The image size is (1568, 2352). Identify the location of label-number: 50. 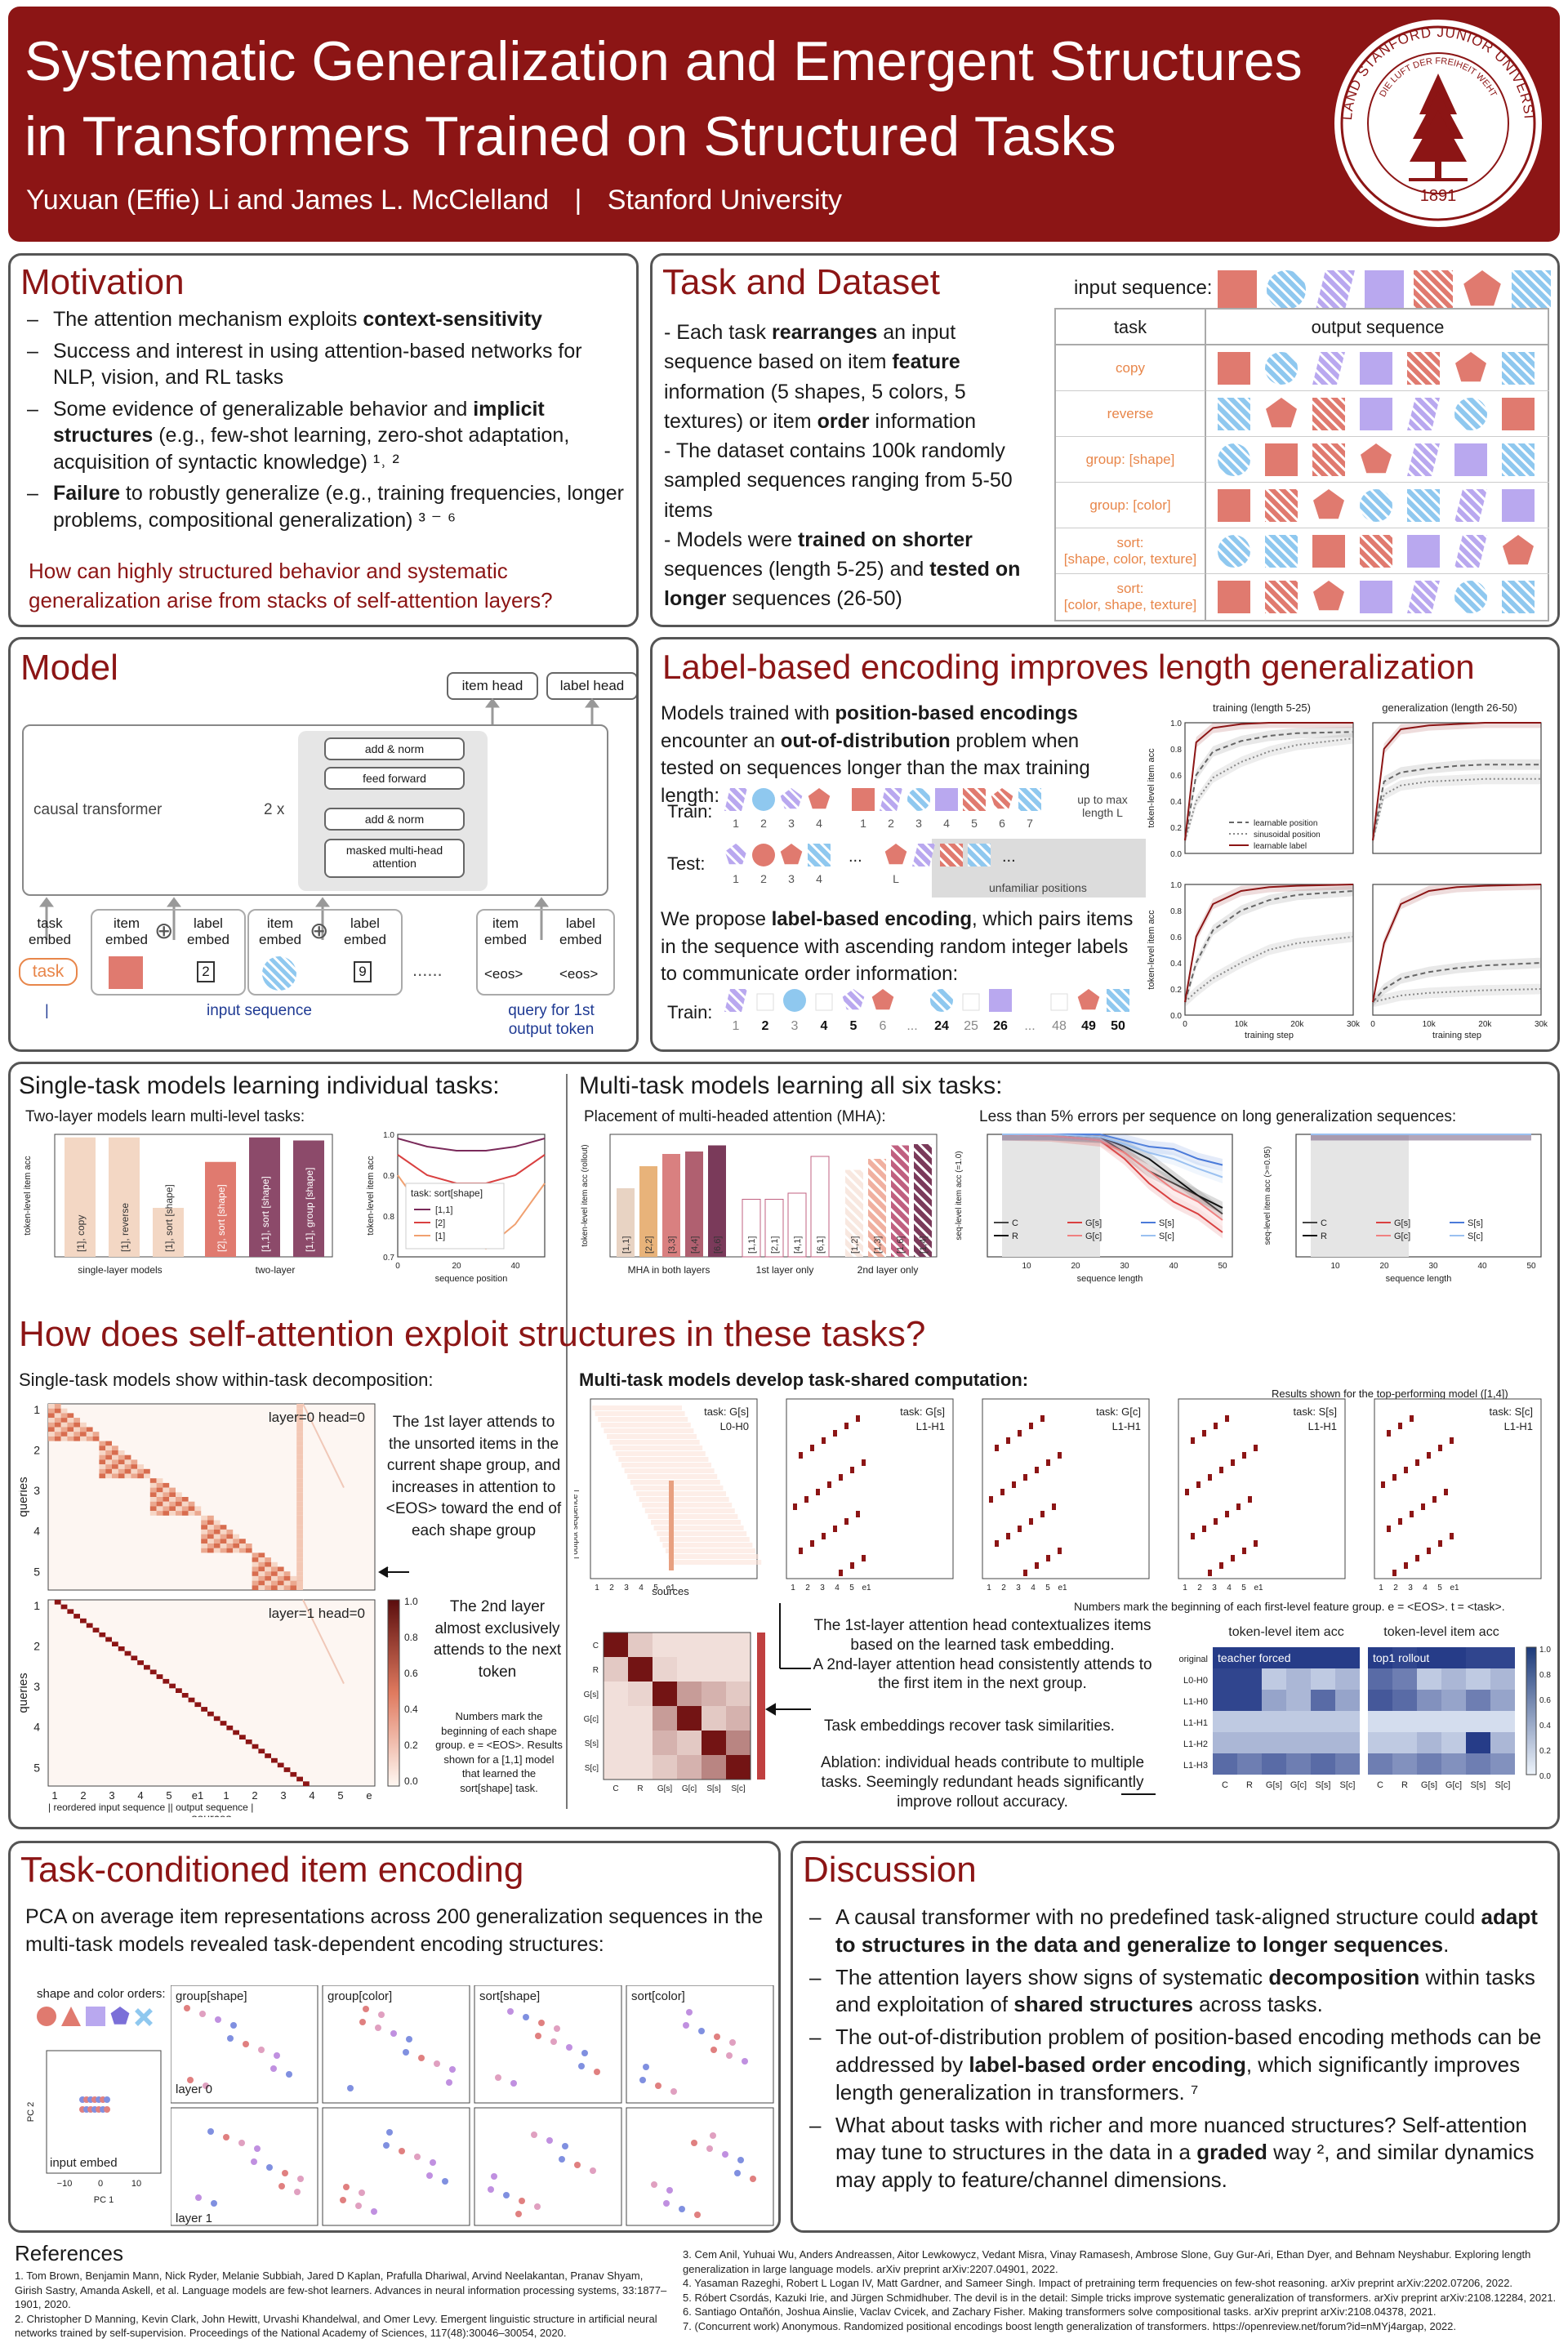
(1118, 1026).